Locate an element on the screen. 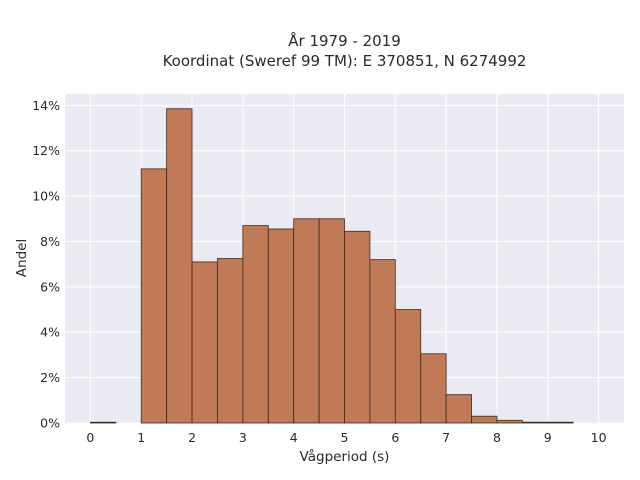 This screenshot has width=640, height=480. x-tick-label: 6 is located at coordinates (395, 437).